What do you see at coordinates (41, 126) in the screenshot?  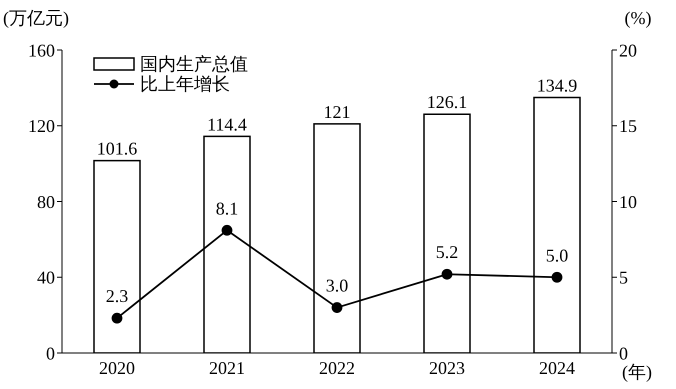 I see `y-tick-label: 120` at bounding box center [41, 126].